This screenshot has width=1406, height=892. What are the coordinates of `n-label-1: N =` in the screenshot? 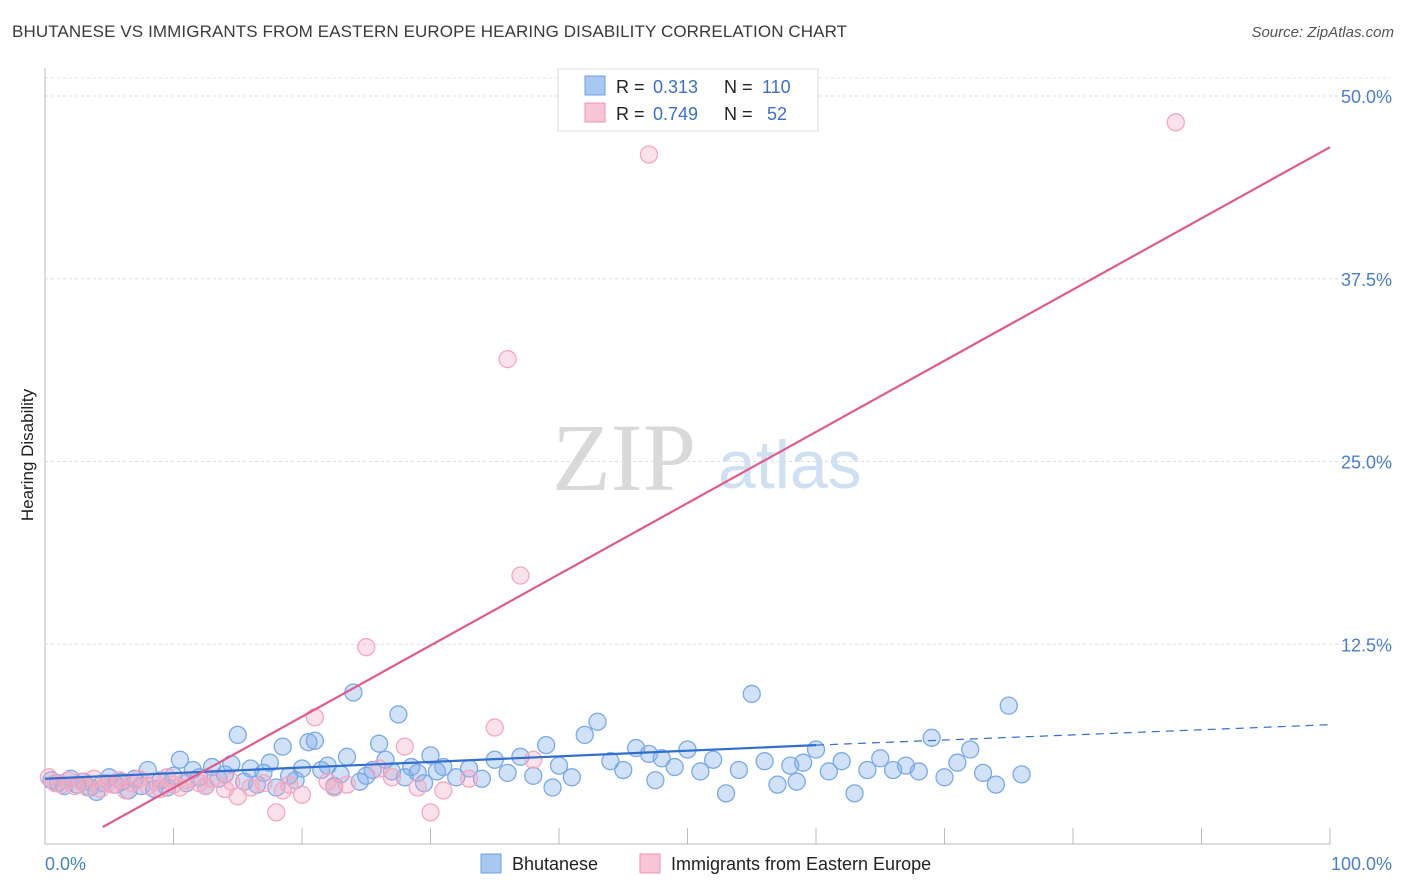 It's located at (738, 87).